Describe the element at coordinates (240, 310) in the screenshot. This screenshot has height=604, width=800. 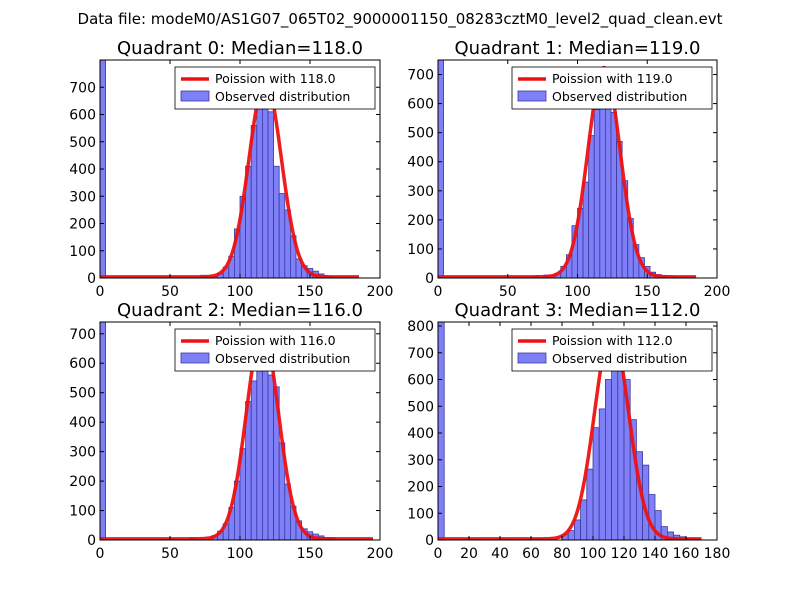
I see `quadrant-2-title: Quadrant 2: Median=116.0` at that location.